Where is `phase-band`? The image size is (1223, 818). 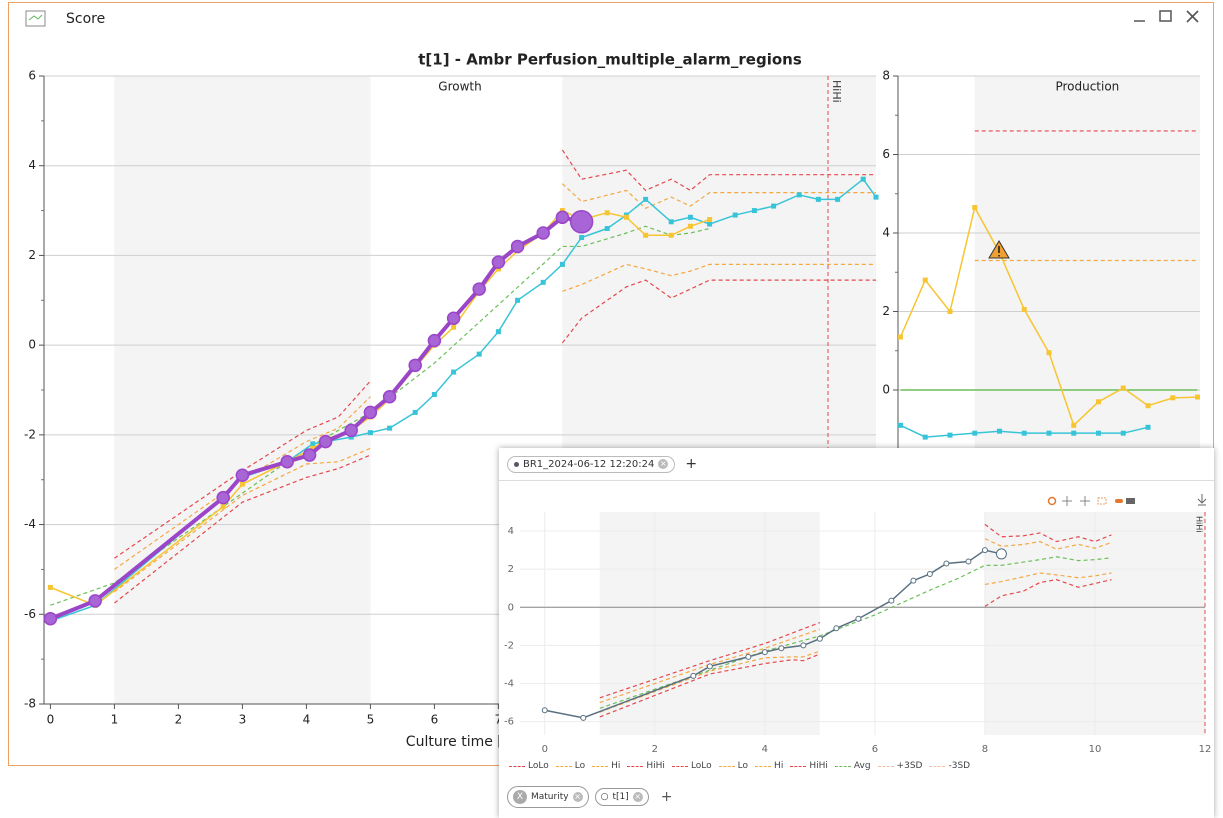 phase-band is located at coordinates (709, 623).